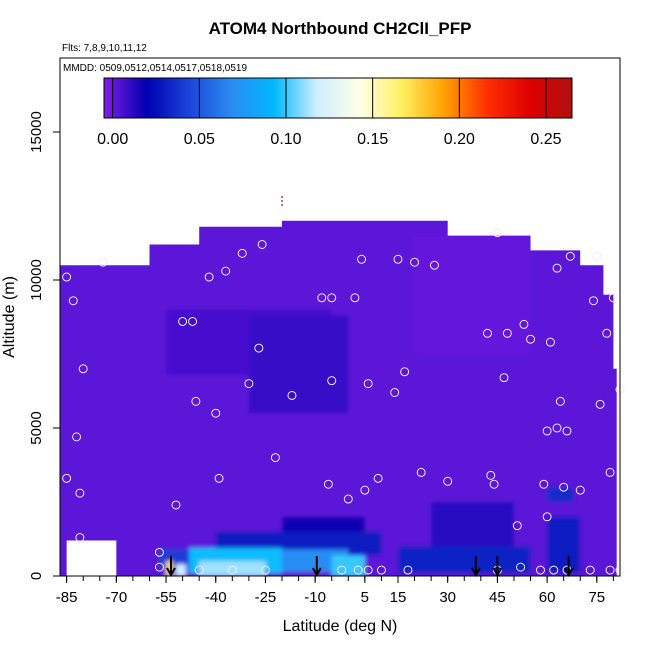 The image size is (650, 650). I want to click on x-axis-label: Latitude (deg N), so click(340, 626).